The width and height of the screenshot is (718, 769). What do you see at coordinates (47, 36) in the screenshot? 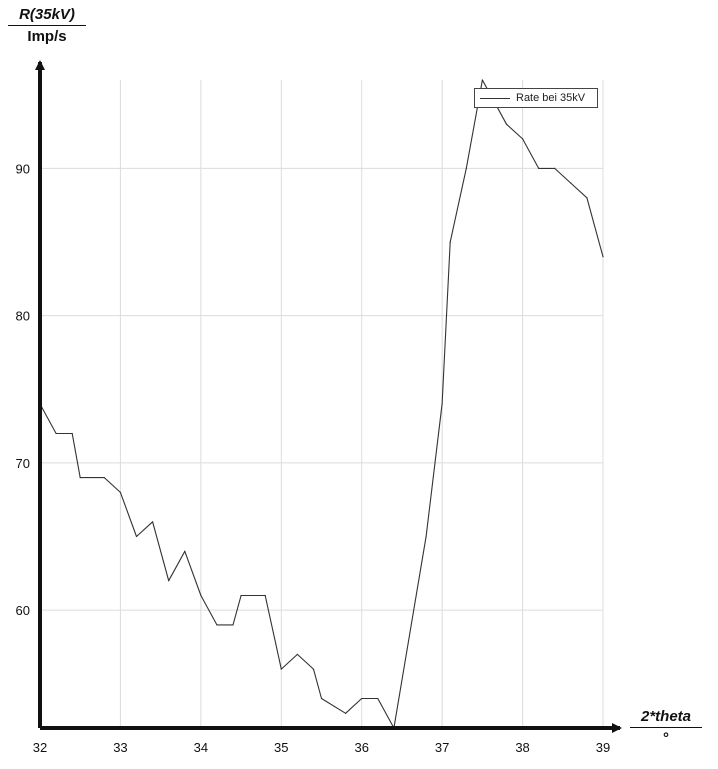
I see `y-axis-unit: Imp/s` at bounding box center [47, 36].